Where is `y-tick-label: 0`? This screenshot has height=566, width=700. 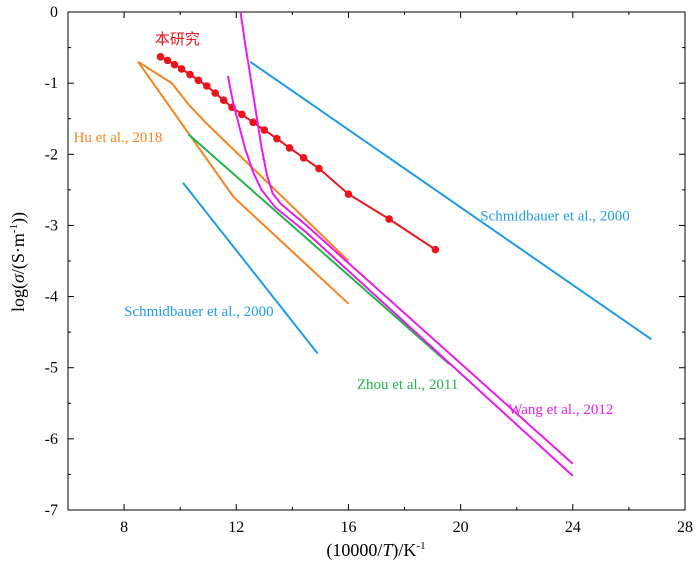
y-tick-label: 0 is located at coordinates (54, 12).